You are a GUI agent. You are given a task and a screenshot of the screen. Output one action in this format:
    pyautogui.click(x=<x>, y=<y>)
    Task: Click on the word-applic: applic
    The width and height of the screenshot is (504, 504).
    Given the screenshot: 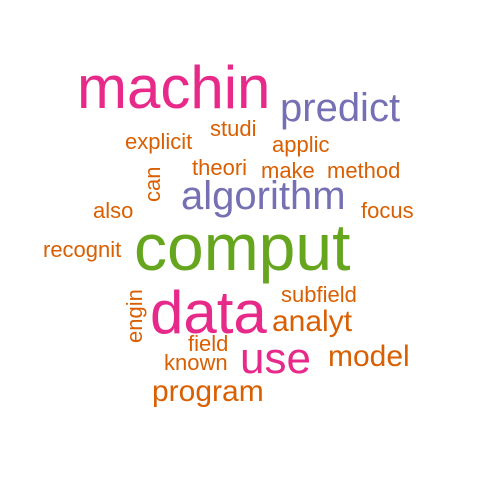 What is the action you would take?
    pyautogui.click(x=301, y=144)
    